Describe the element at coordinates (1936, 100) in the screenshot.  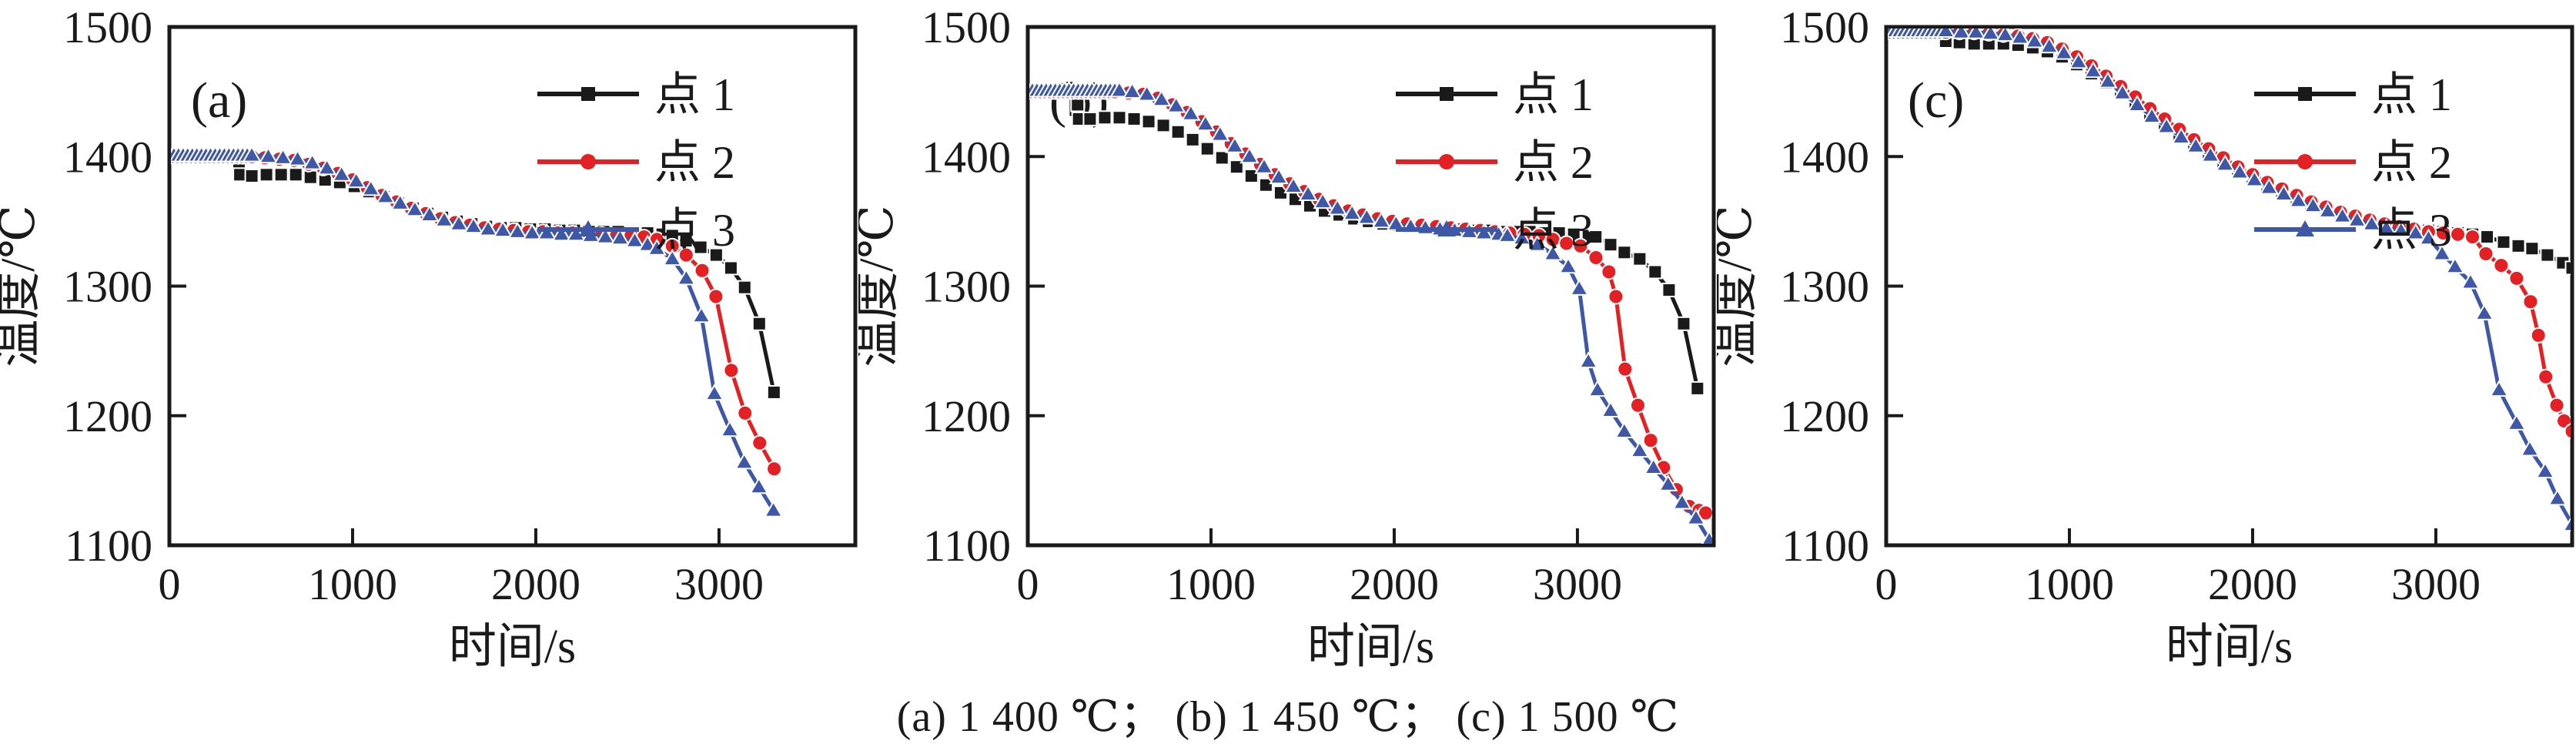
I see `panel-label: (c)` at that location.